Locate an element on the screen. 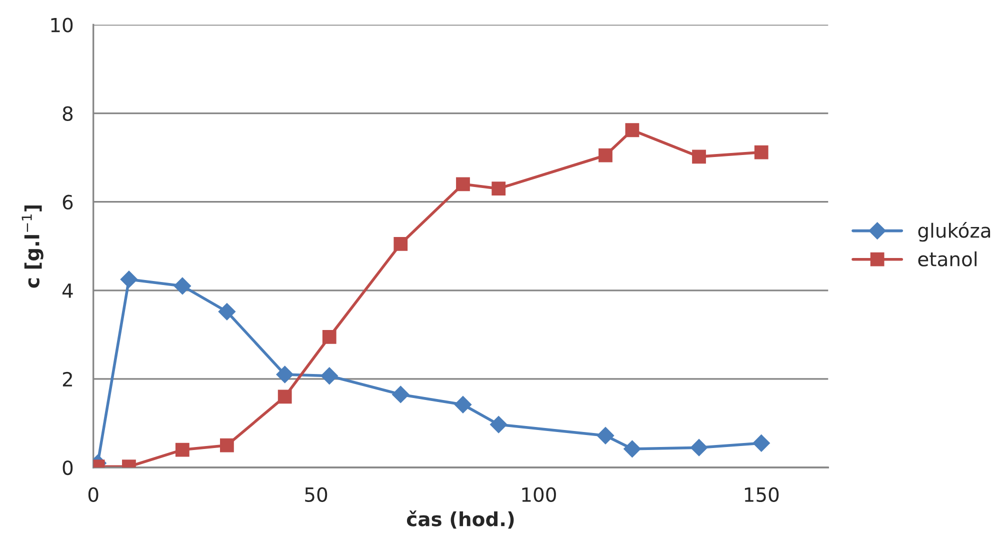 This screenshot has width=993, height=550. x-tick-label: 100 is located at coordinates (539, 494).